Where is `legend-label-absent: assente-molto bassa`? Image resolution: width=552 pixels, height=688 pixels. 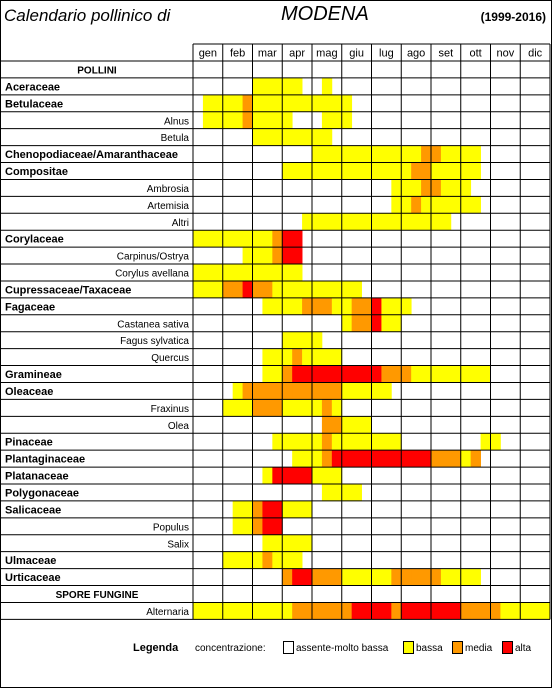
legend-label-absent: assente-molto bassa is located at coordinates (342, 648).